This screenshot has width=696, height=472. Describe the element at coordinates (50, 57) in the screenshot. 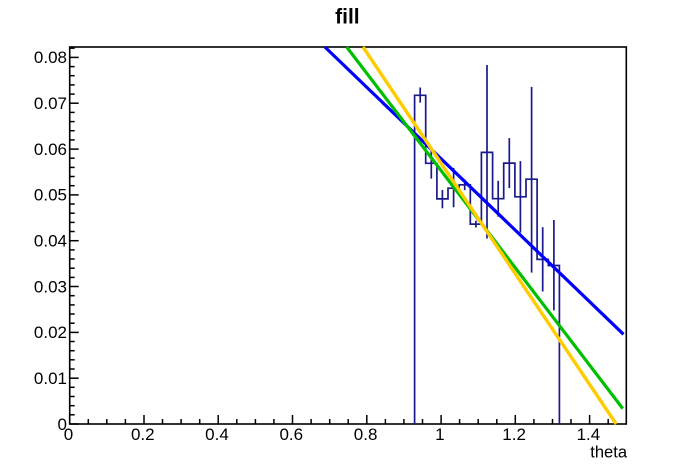

I see `svg-text: 0.08` at that location.